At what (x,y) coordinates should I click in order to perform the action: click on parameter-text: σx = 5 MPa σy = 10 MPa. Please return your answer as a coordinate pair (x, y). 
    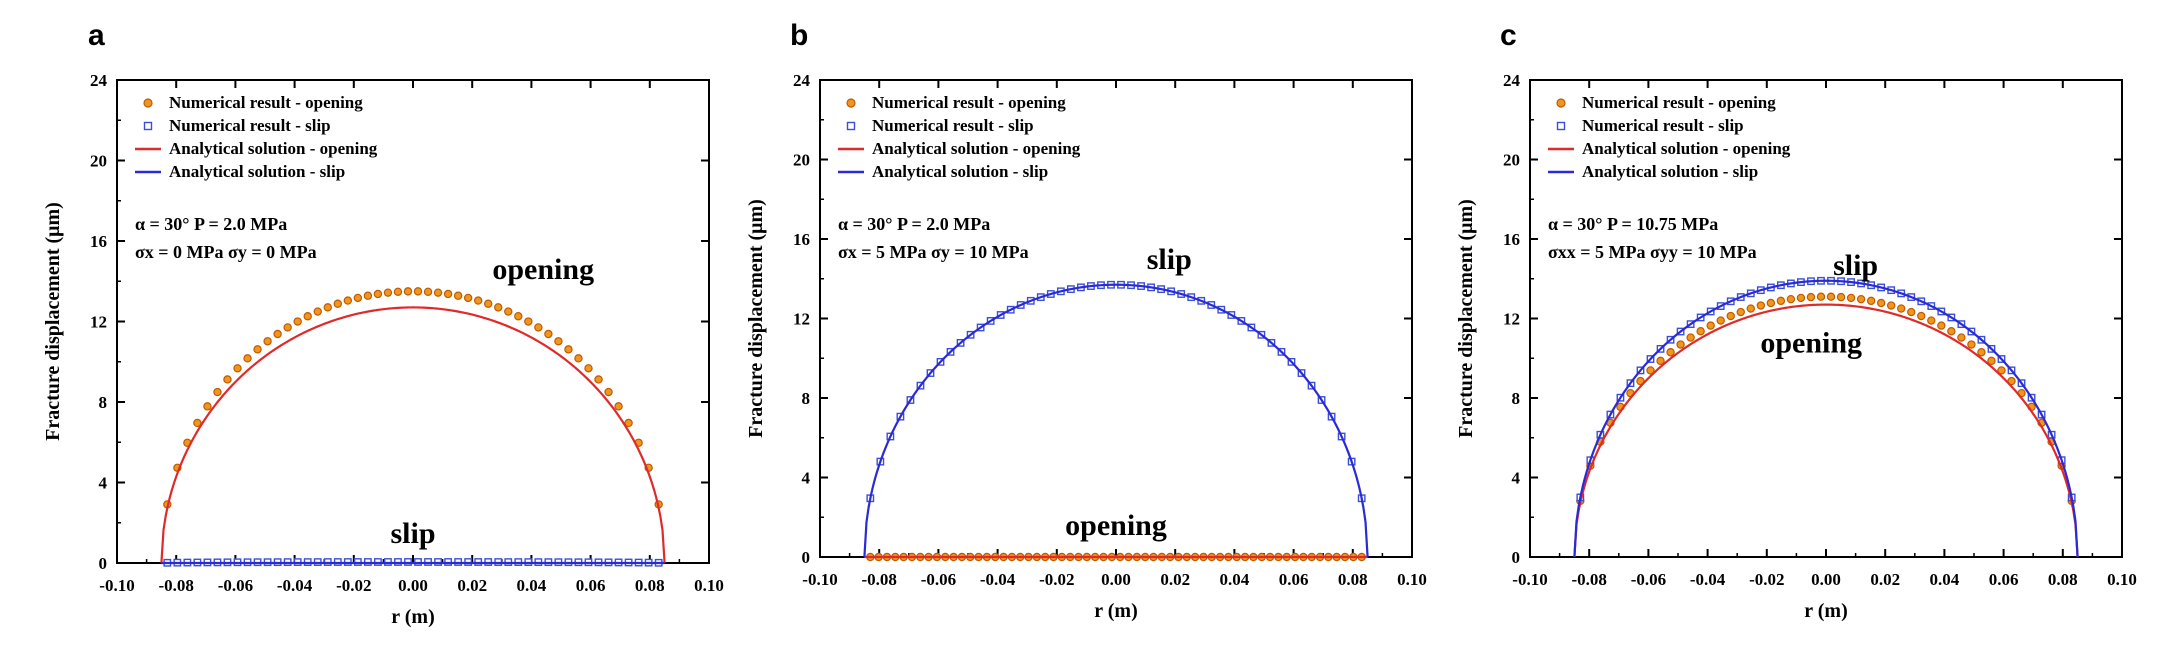
    Looking at the image, I should click on (933, 252).